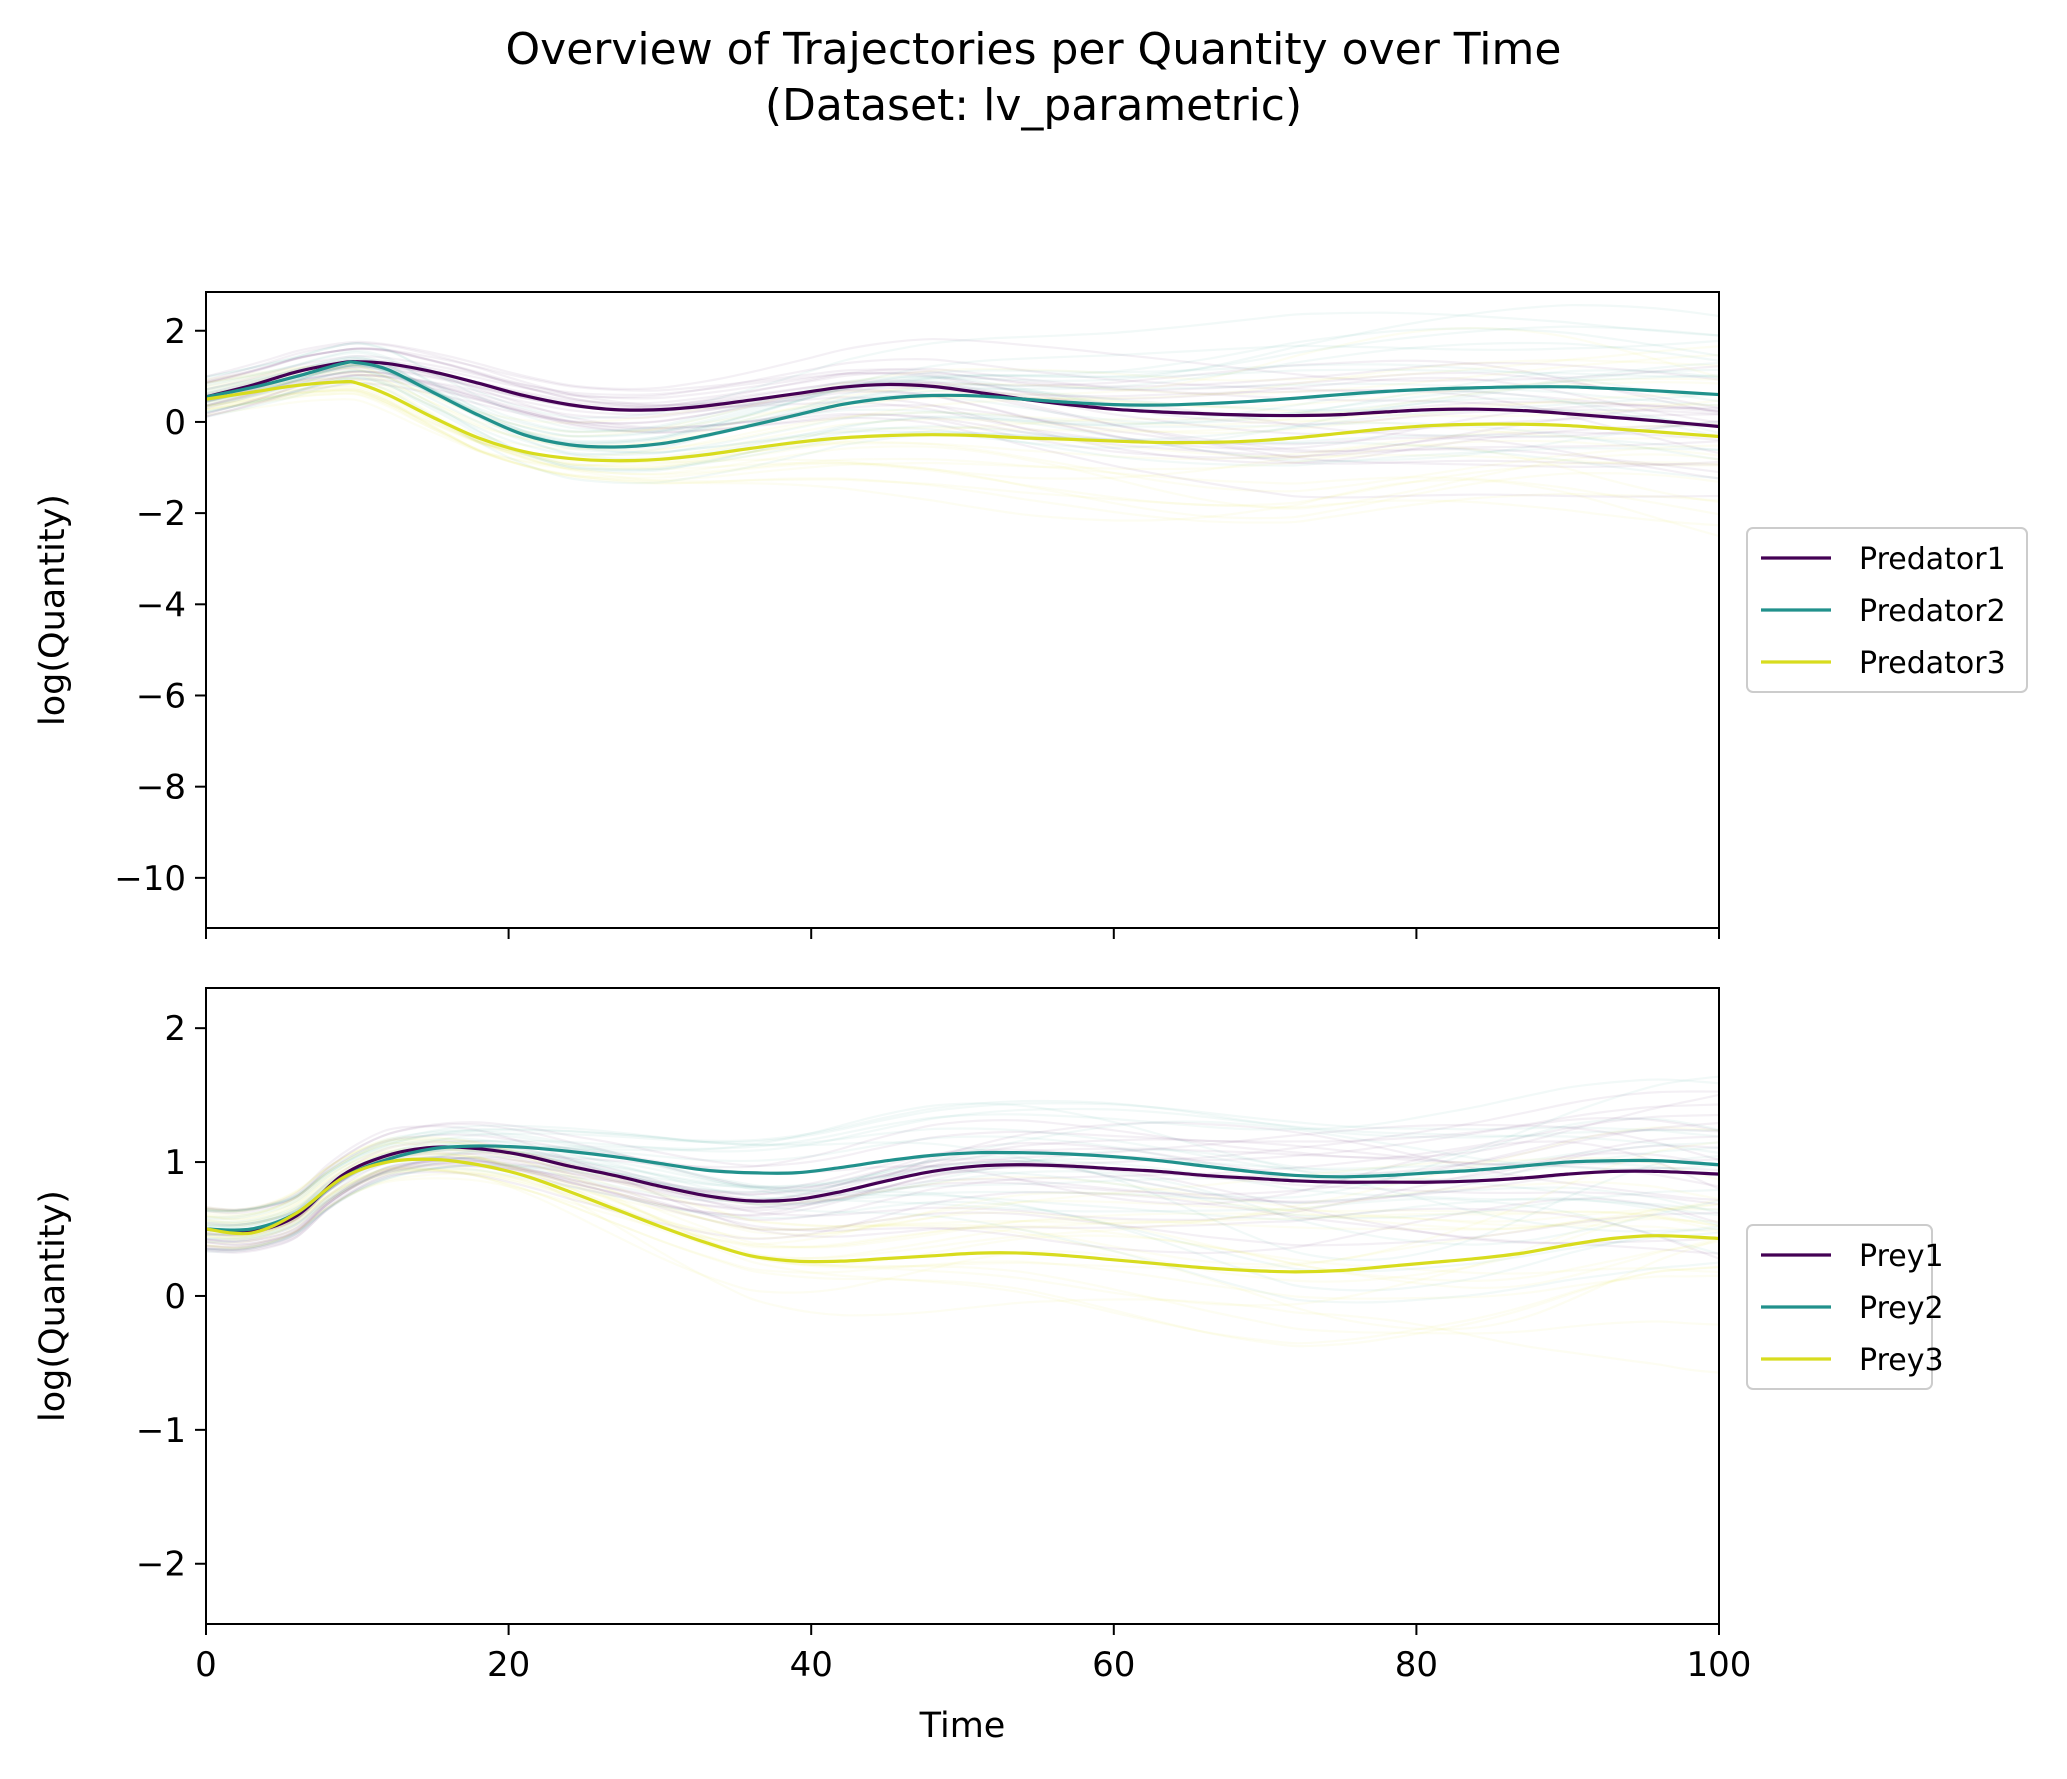 The height and width of the screenshot is (1779, 2067). Describe the element at coordinates (1932, 559) in the screenshot. I see `legend-label-predator1: Predator1` at that location.